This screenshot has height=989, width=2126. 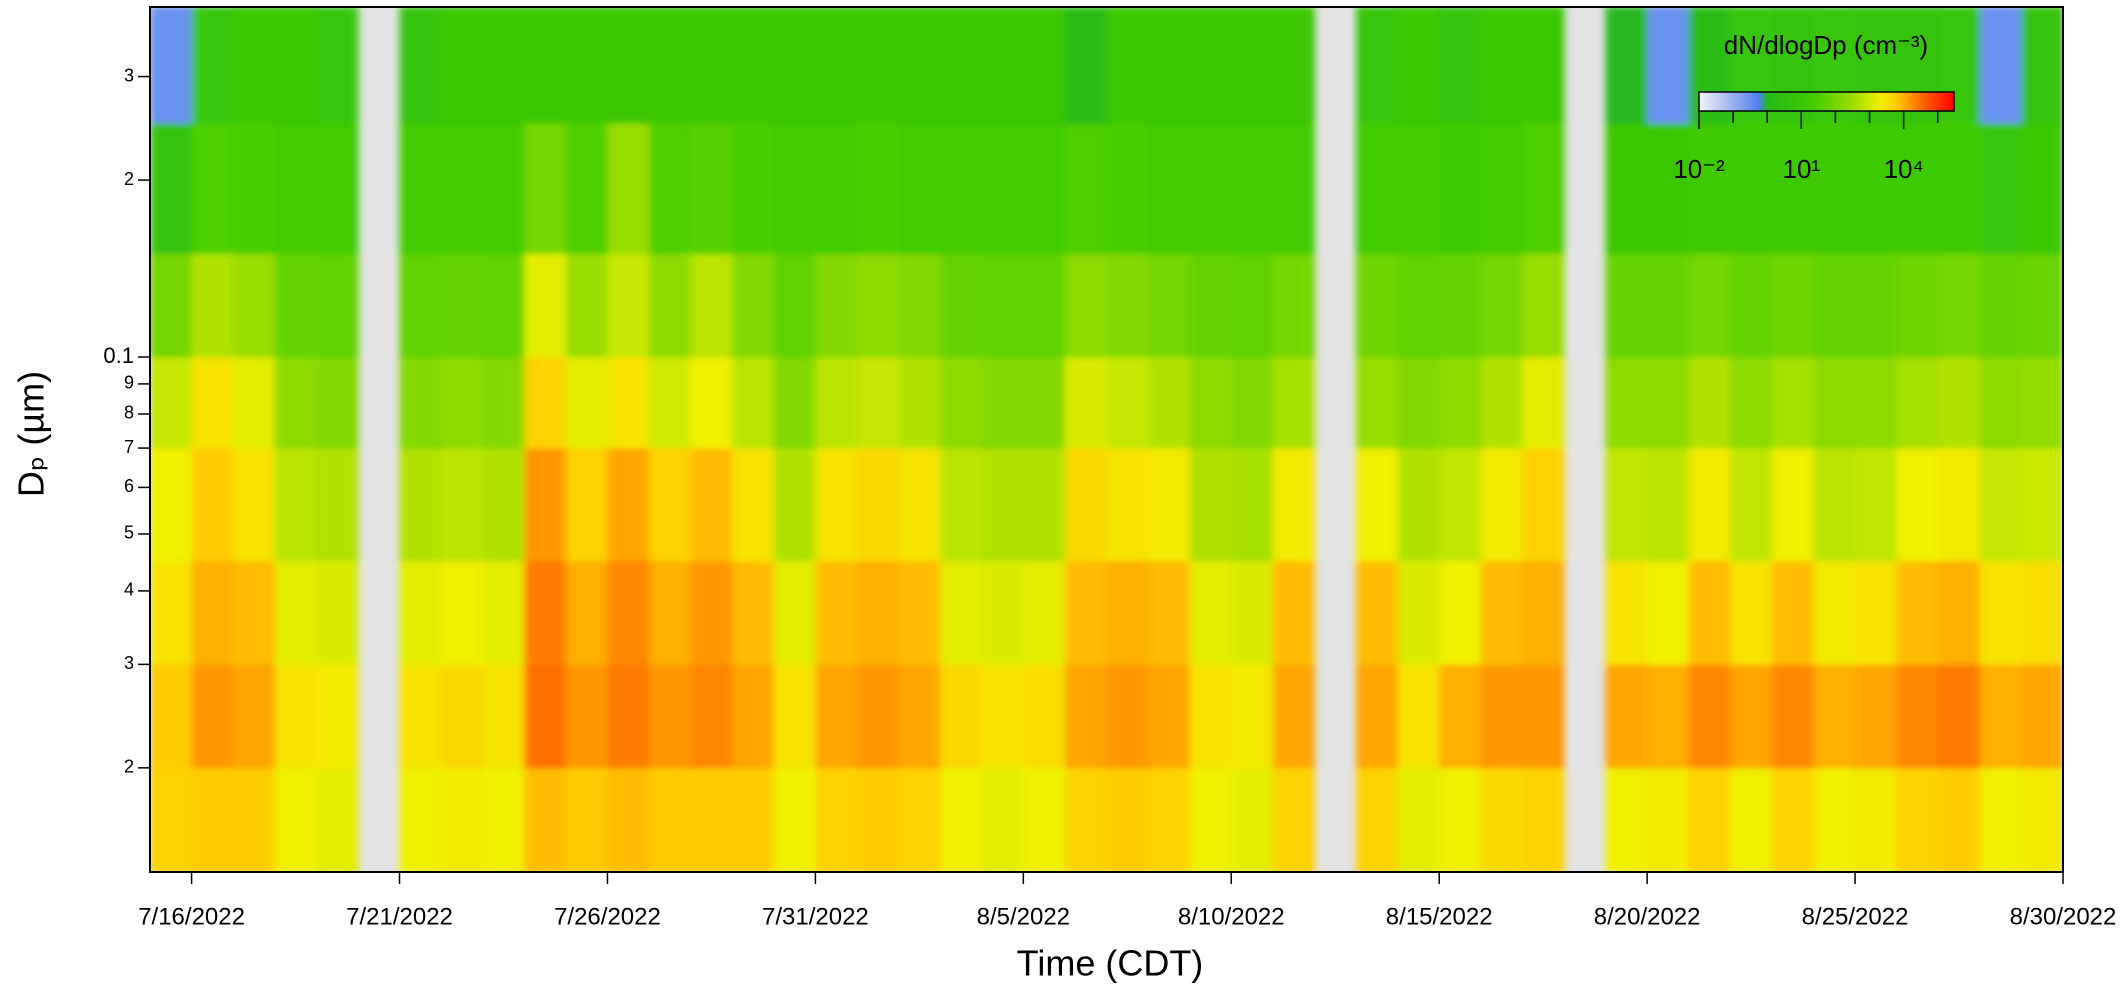 I want to click on x-axis-title: Time (CDT), so click(x=1110, y=963).